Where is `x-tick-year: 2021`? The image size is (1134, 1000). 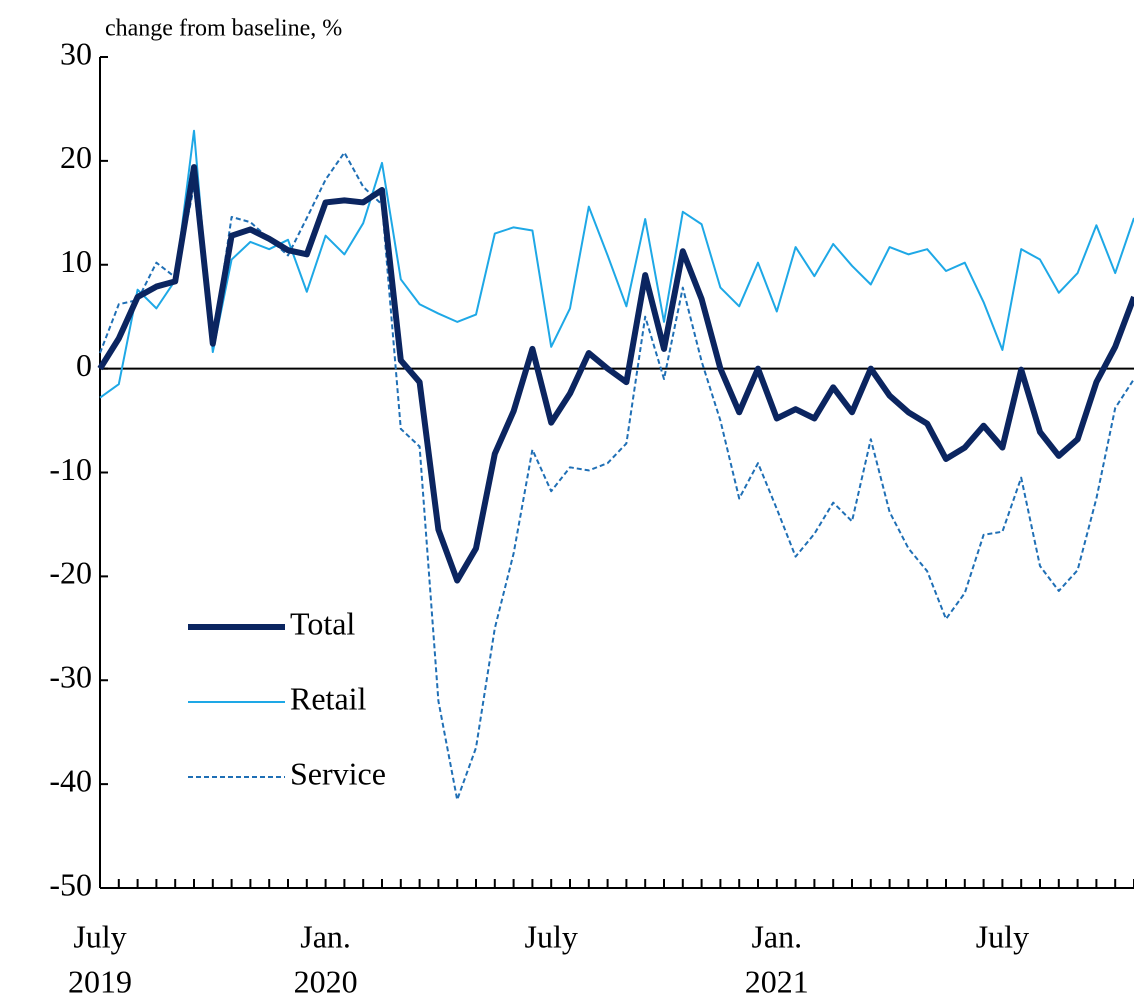 x-tick-year: 2021 is located at coordinates (777, 981).